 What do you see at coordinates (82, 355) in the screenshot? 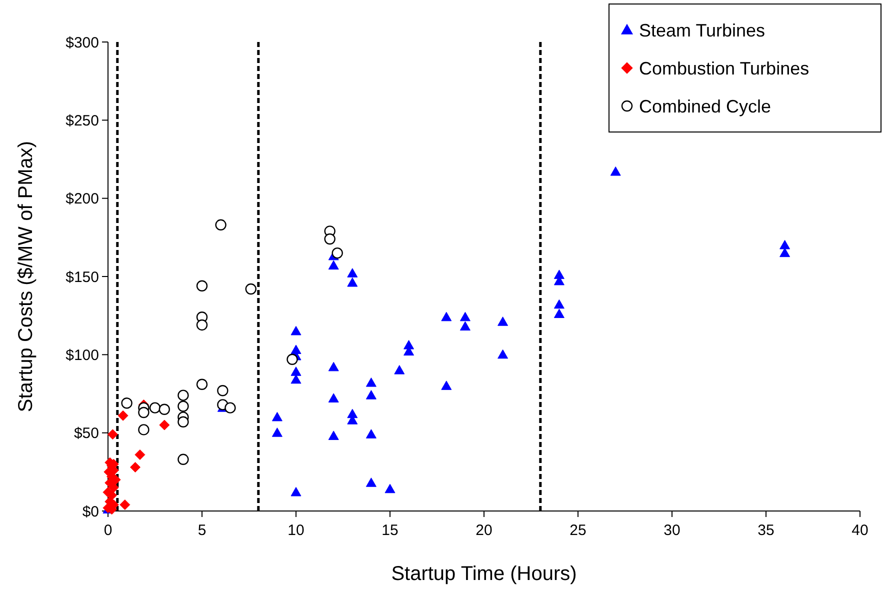
I see `y-tick-label: $100` at bounding box center [82, 355].